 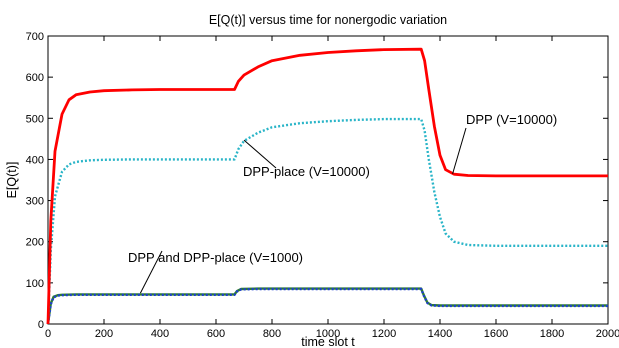 What do you see at coordinates (35, 243) in the screenshot?
I see `y-tick-label: 200` at bounding box center [35, 243].